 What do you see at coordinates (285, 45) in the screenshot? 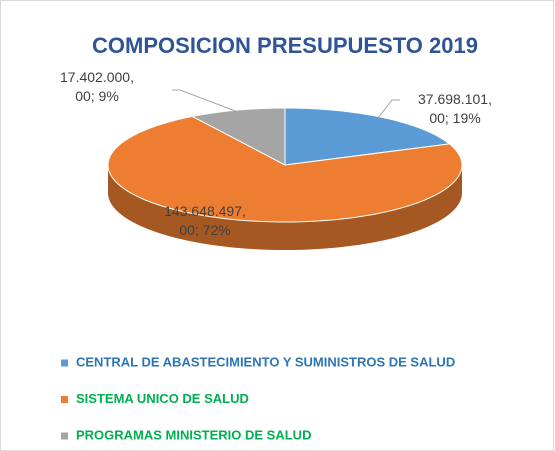
I see `chart-title: COMPOSICION PRESUPUESTO 2019` at bounding box center [285, 45].